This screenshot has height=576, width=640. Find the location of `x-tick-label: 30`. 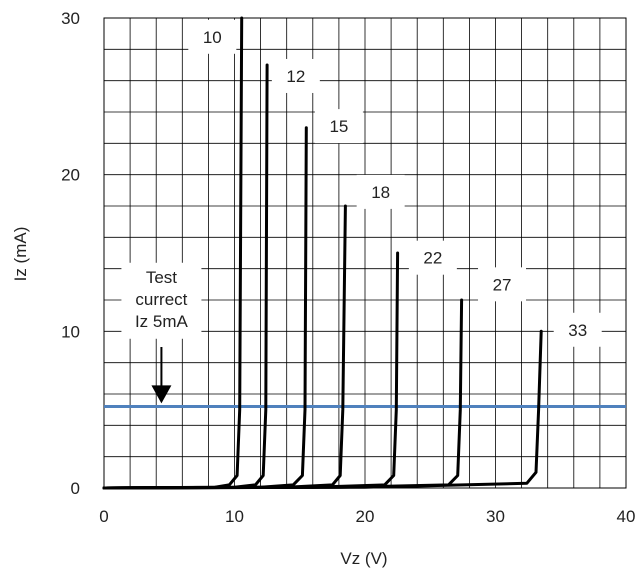

x-tick-label: 30 is located at coordinates (495, 516).